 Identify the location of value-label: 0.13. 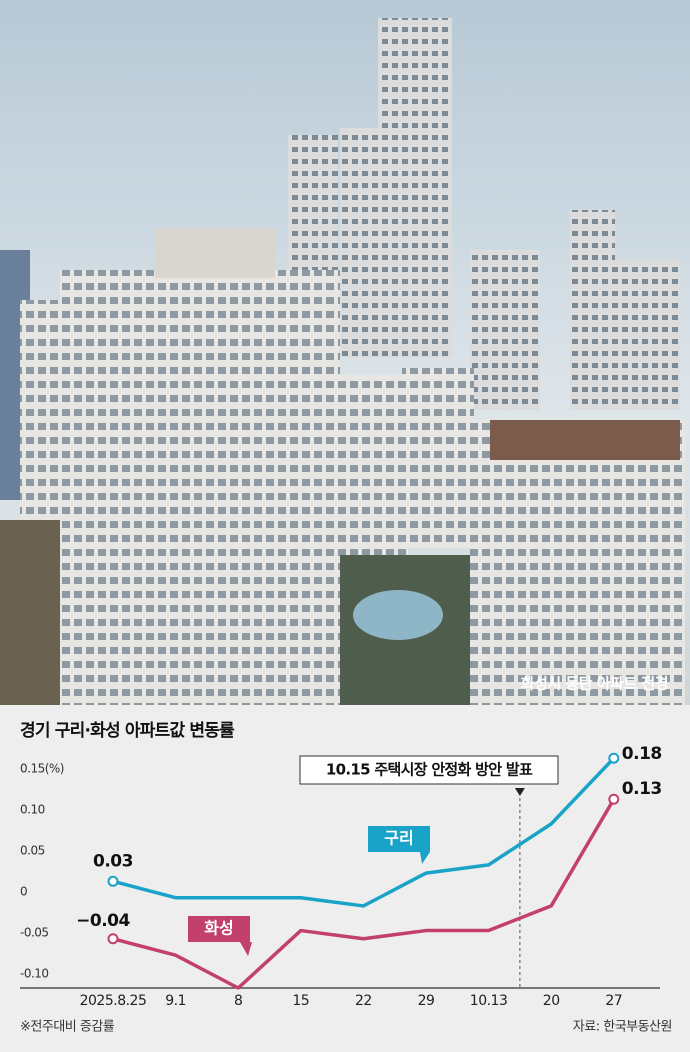
(642, 789).